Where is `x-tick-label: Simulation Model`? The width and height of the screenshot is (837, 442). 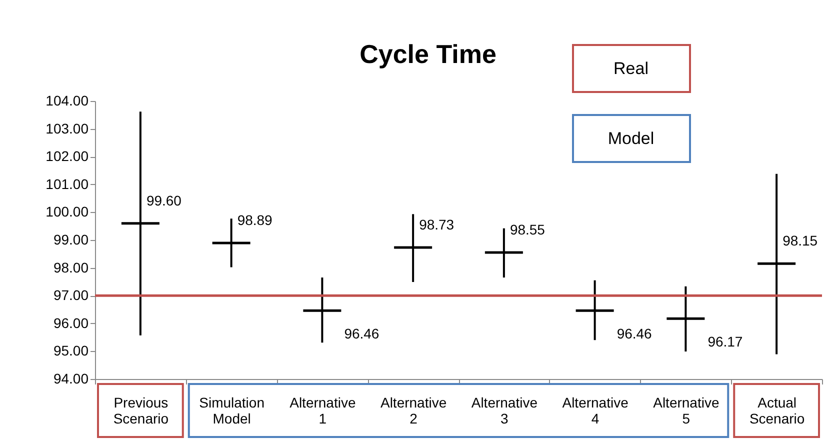
x-tick-label: Simulation Model is located at coordinates (231, 410).